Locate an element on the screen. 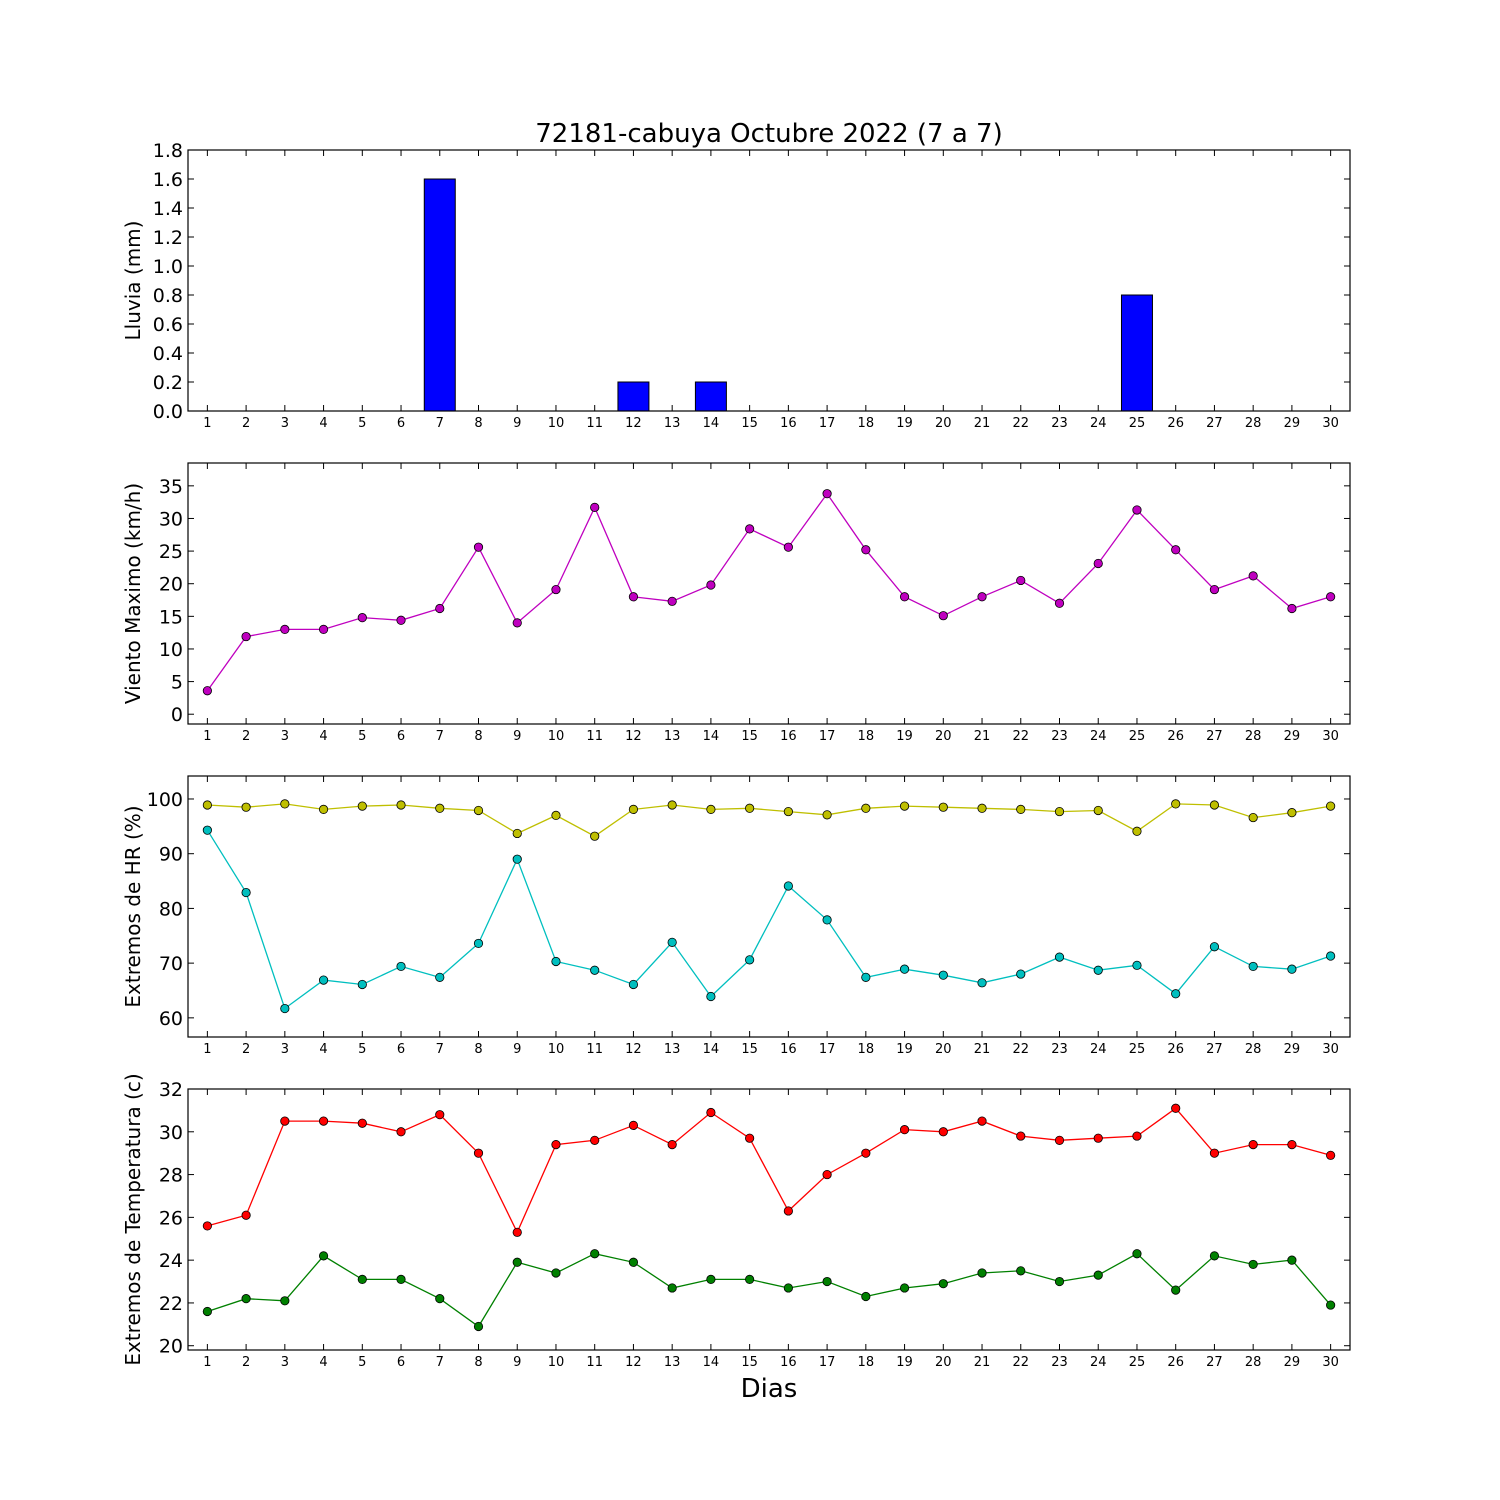 This screenshot has height=1500, width=1500. x-tick-label: 15 is located at coordinates (749, 1362).